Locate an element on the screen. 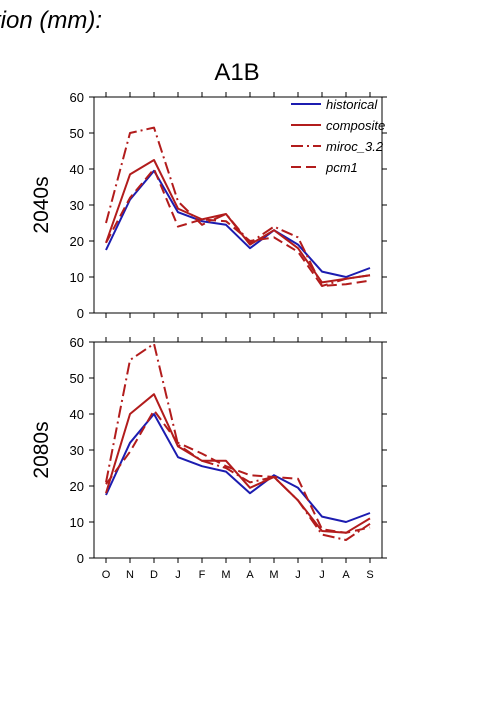  legend-label-composite: composite is located at coordinates (355, 125).